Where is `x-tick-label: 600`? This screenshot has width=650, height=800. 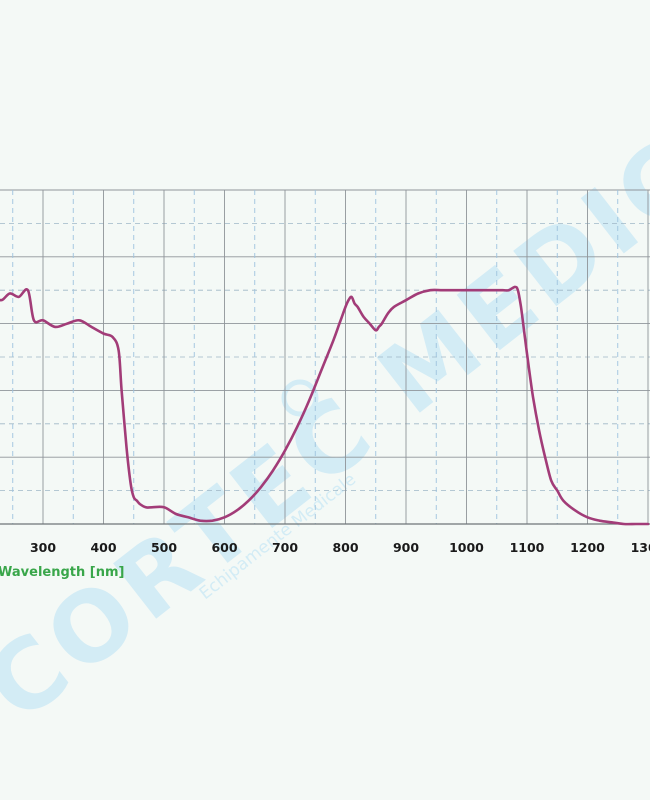
x-tick-label: 600 is located at coordinates (224, 547).